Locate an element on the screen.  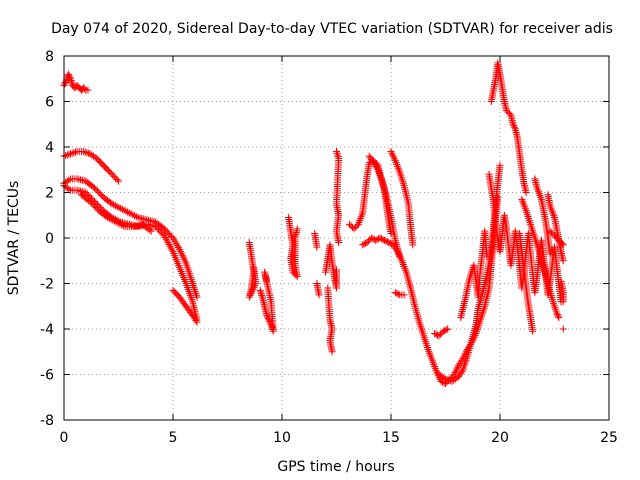
x-tick-label: 0 is located at coordinates (64, 438).